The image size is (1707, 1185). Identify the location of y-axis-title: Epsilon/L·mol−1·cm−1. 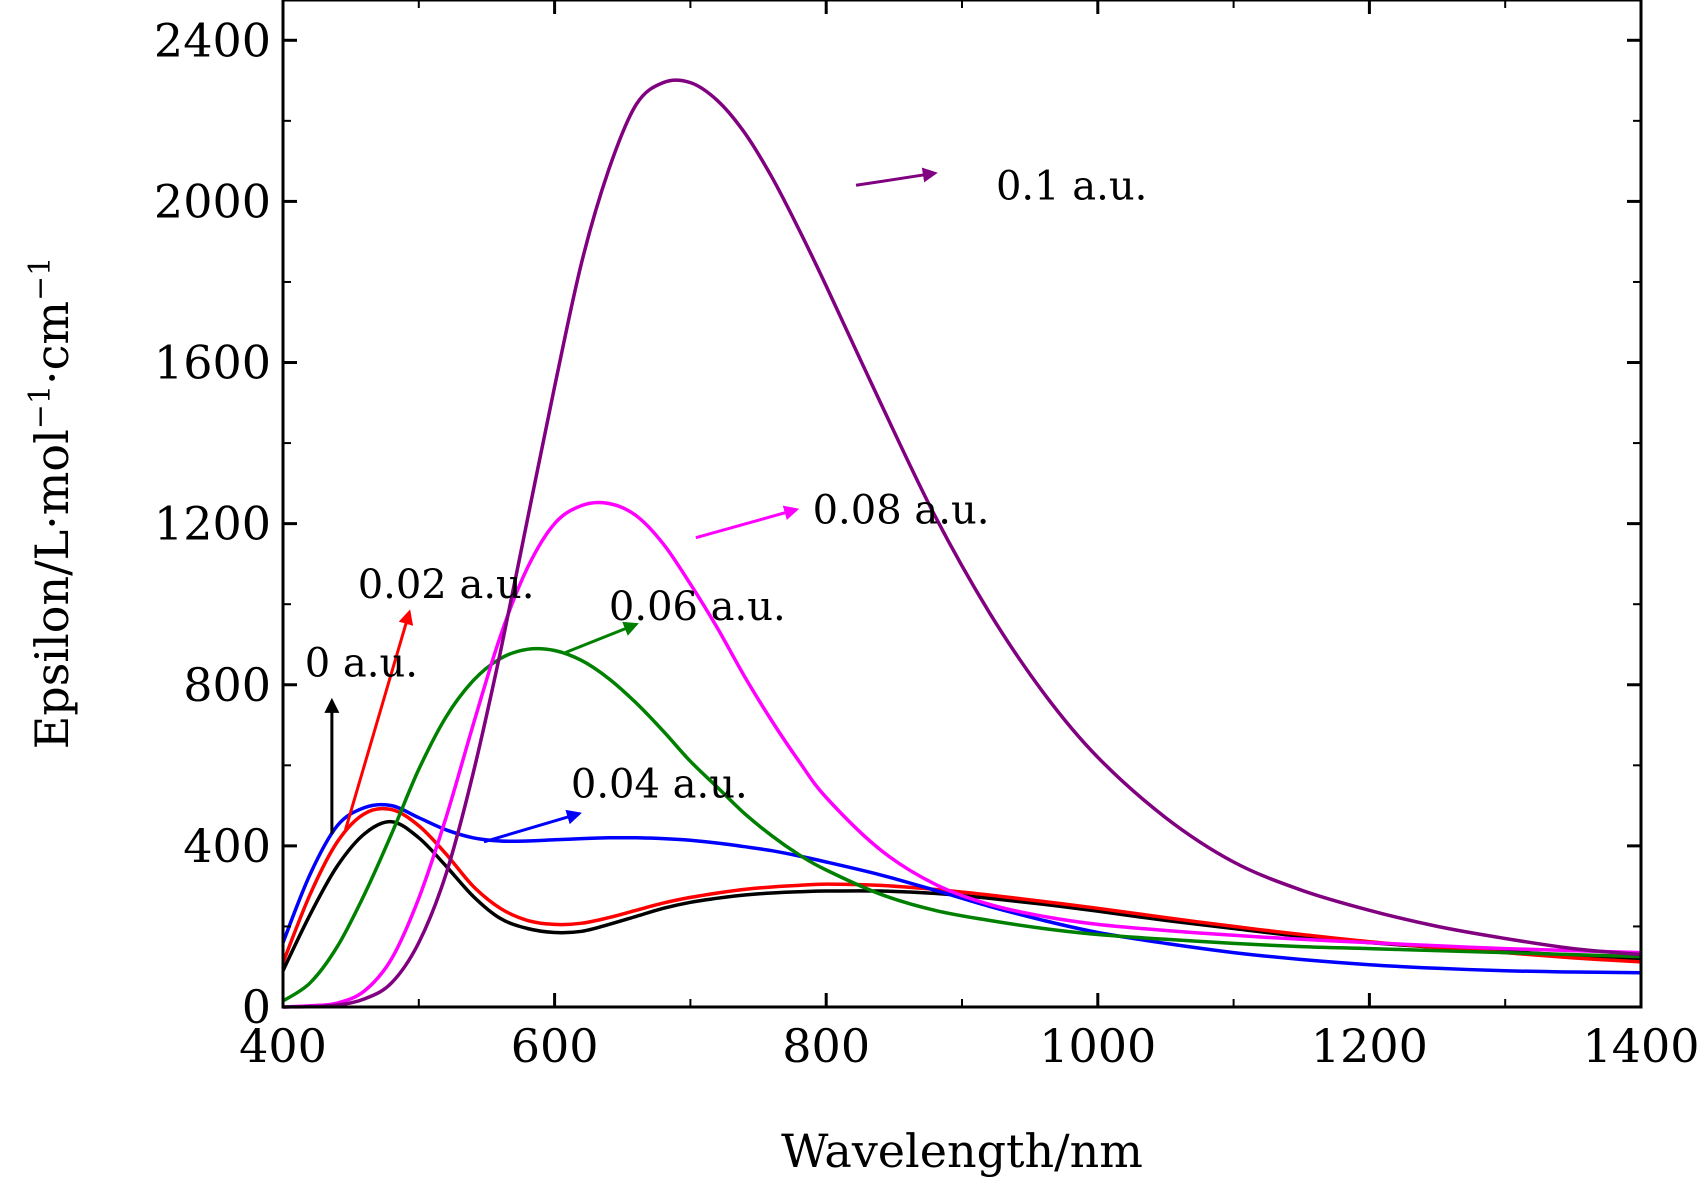
(51, 503).